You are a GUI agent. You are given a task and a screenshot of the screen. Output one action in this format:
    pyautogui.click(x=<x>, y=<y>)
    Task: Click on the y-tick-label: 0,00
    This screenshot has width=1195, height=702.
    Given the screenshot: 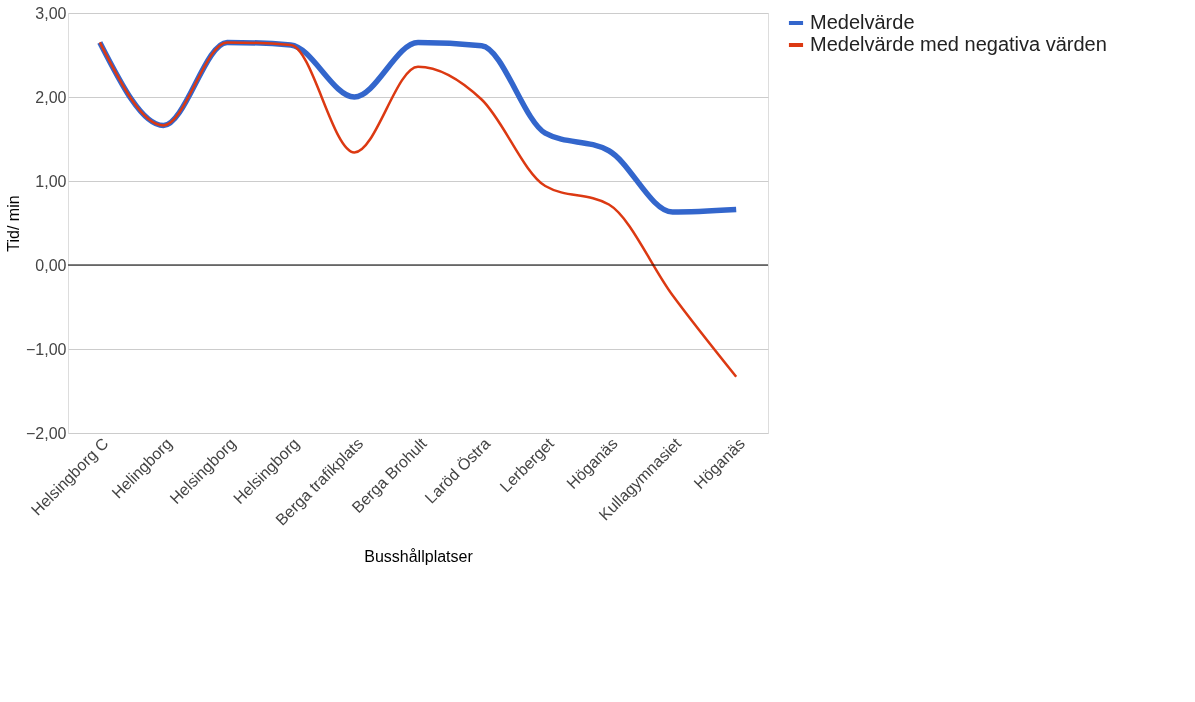 What is the action you would take?
    pyautogui.click(x=51, y=265)
    